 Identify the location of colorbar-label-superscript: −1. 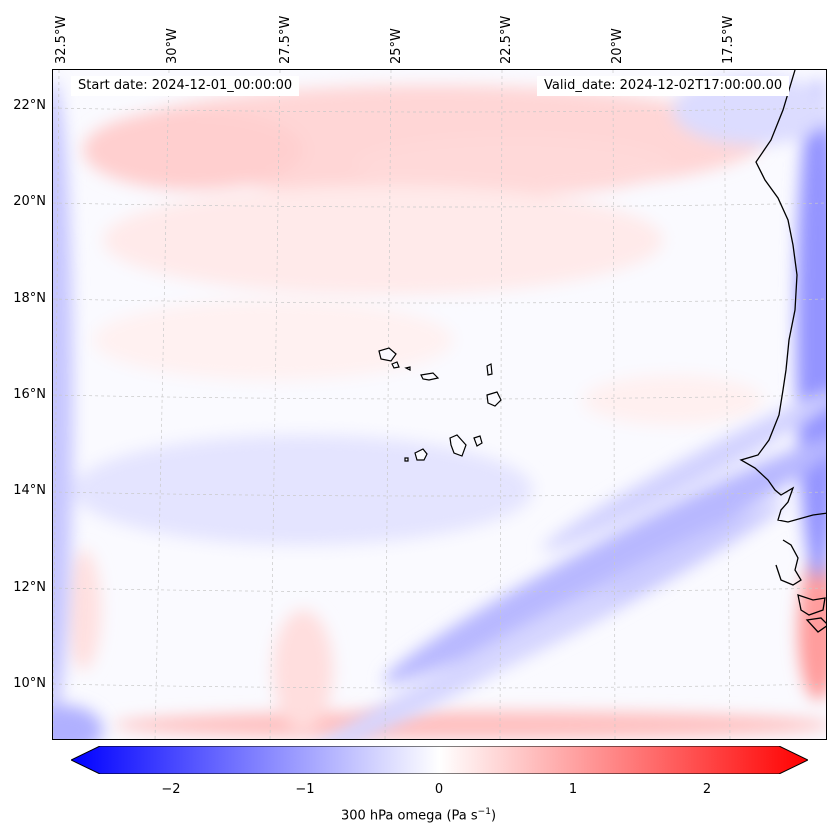
(484, 812).